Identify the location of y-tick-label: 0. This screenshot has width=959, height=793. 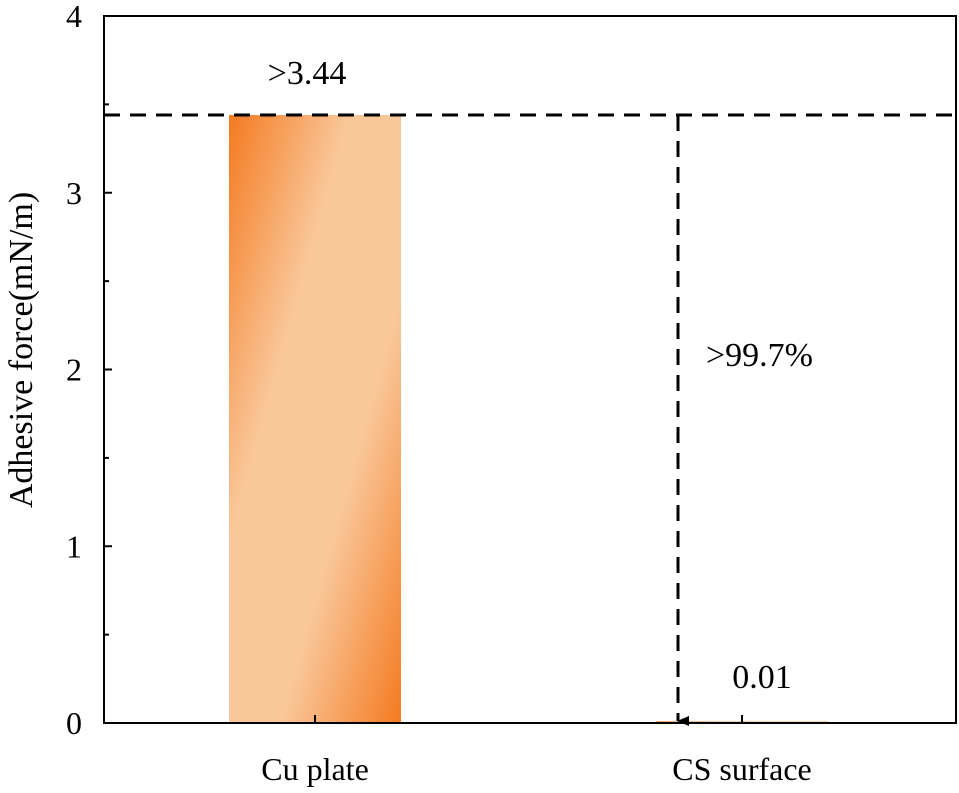
(74, 723).